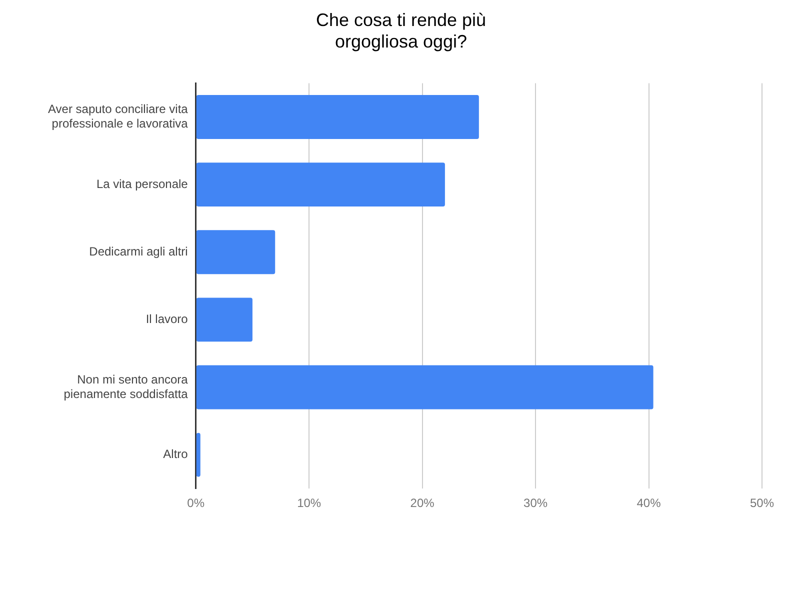 This screenshot has height=599, width=800. Describe the element at coordinates (138, 251) in the screenshot. I see `y-tick-label: Dedicarmi agli altri` at that location.